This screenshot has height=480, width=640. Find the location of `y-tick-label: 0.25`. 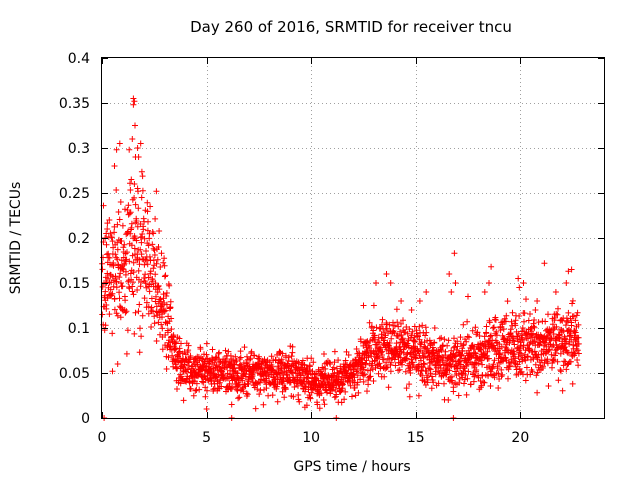

y-tick-label: 0.25 is located at coordinates (74, 194).